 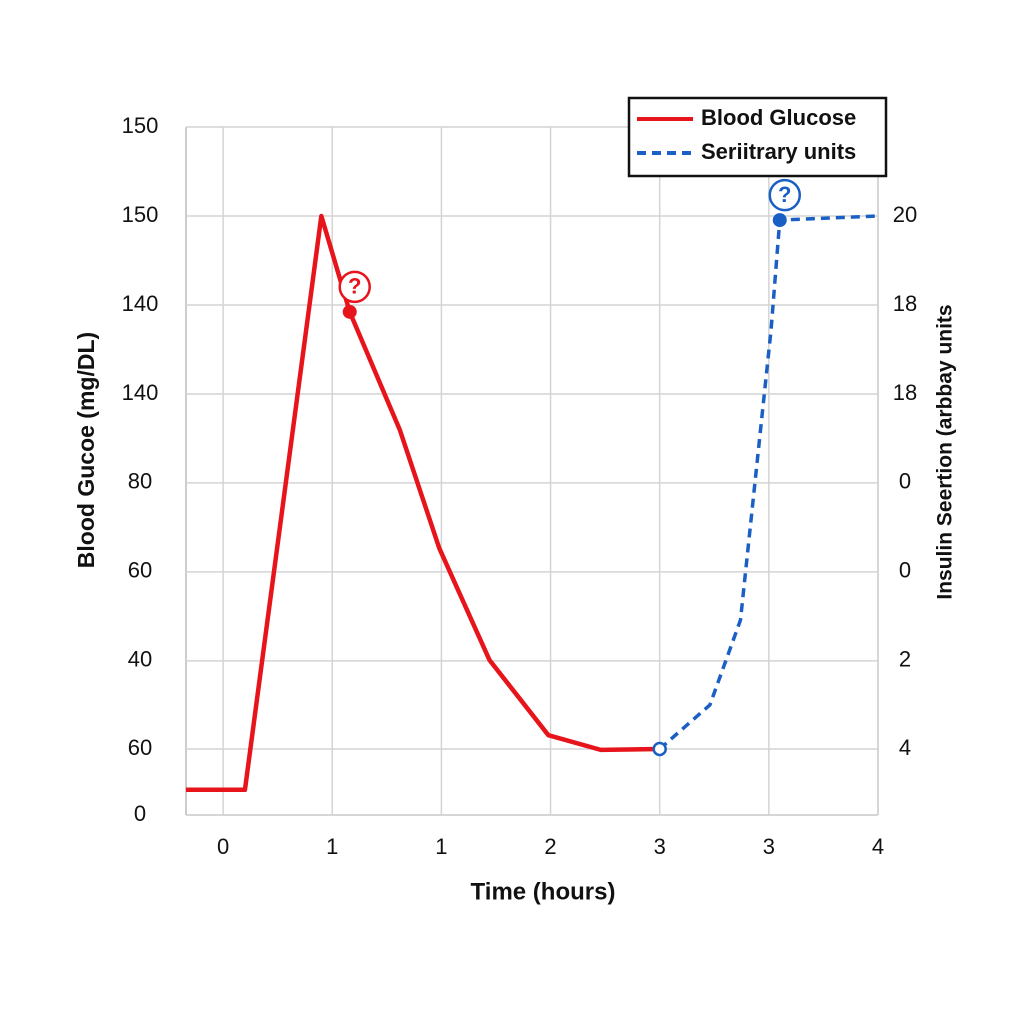 I want to click on y2-axis-label: Insulin Seertion (arbbay units, so click(x=945, y=451).